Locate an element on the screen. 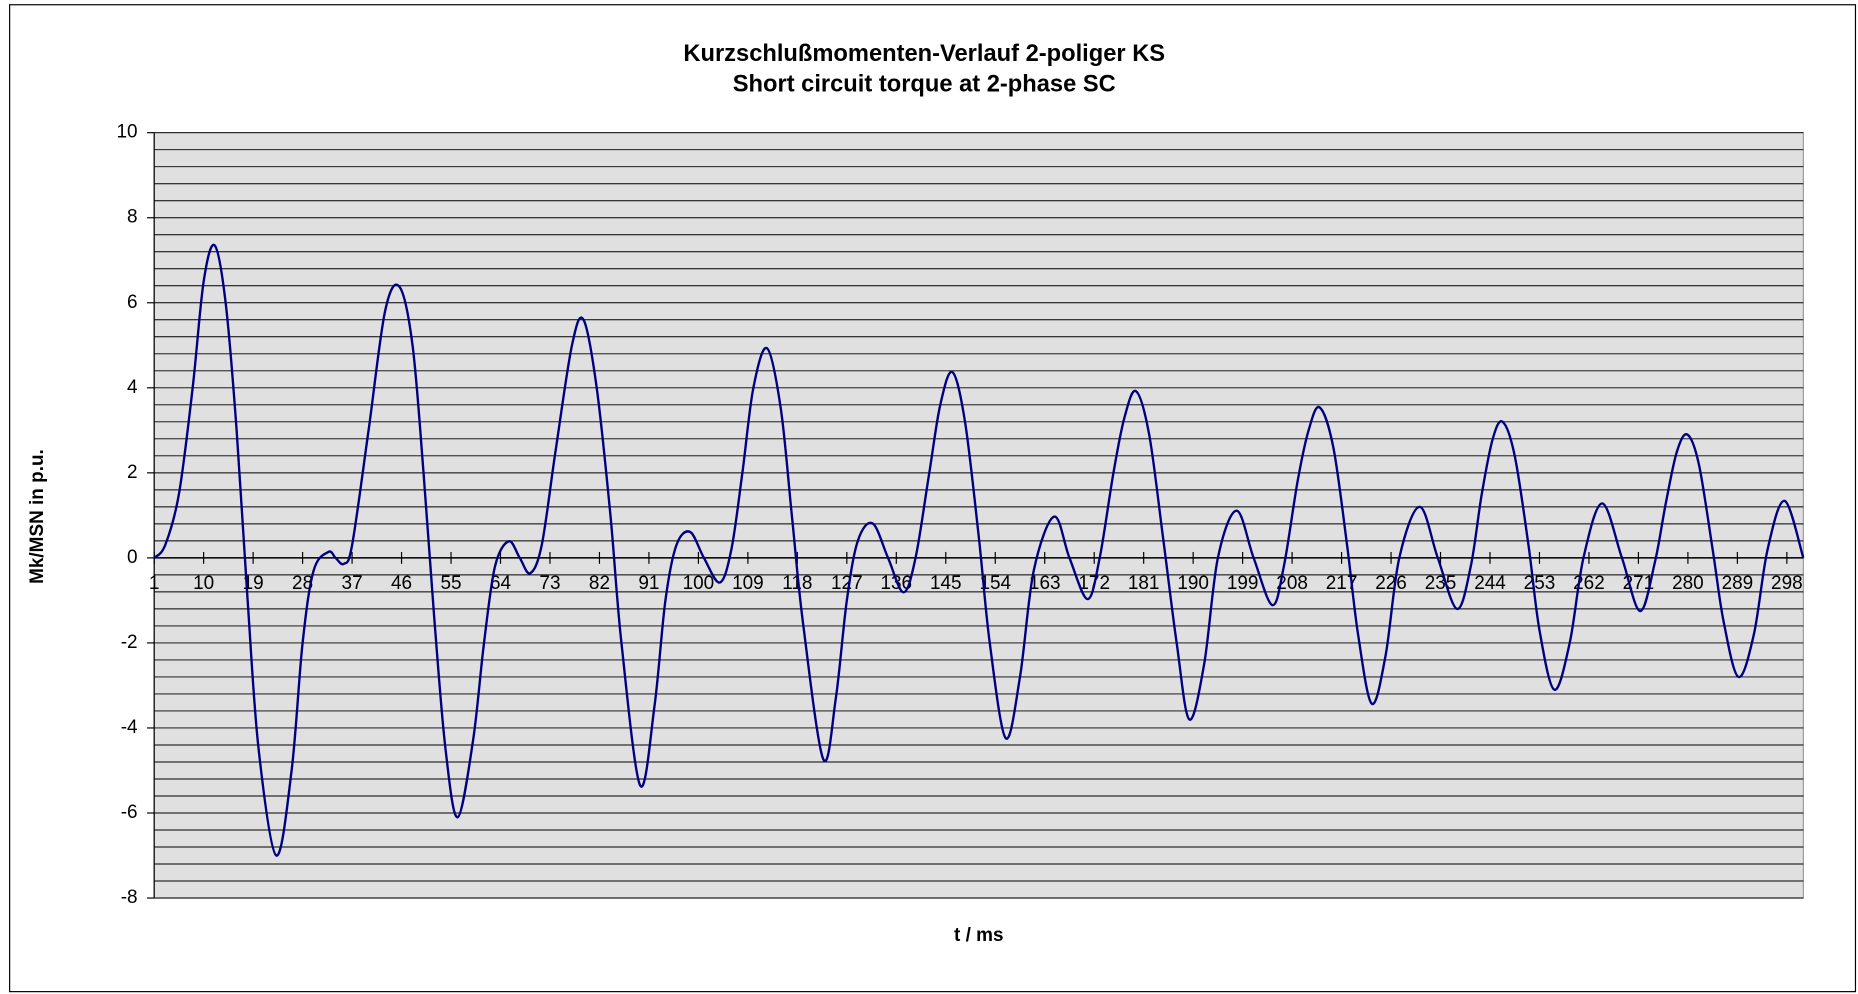 Image resolution: width=1858 pixels, height=994 pixels. y-tick-label: 8 is located at coordinates (132, 217).